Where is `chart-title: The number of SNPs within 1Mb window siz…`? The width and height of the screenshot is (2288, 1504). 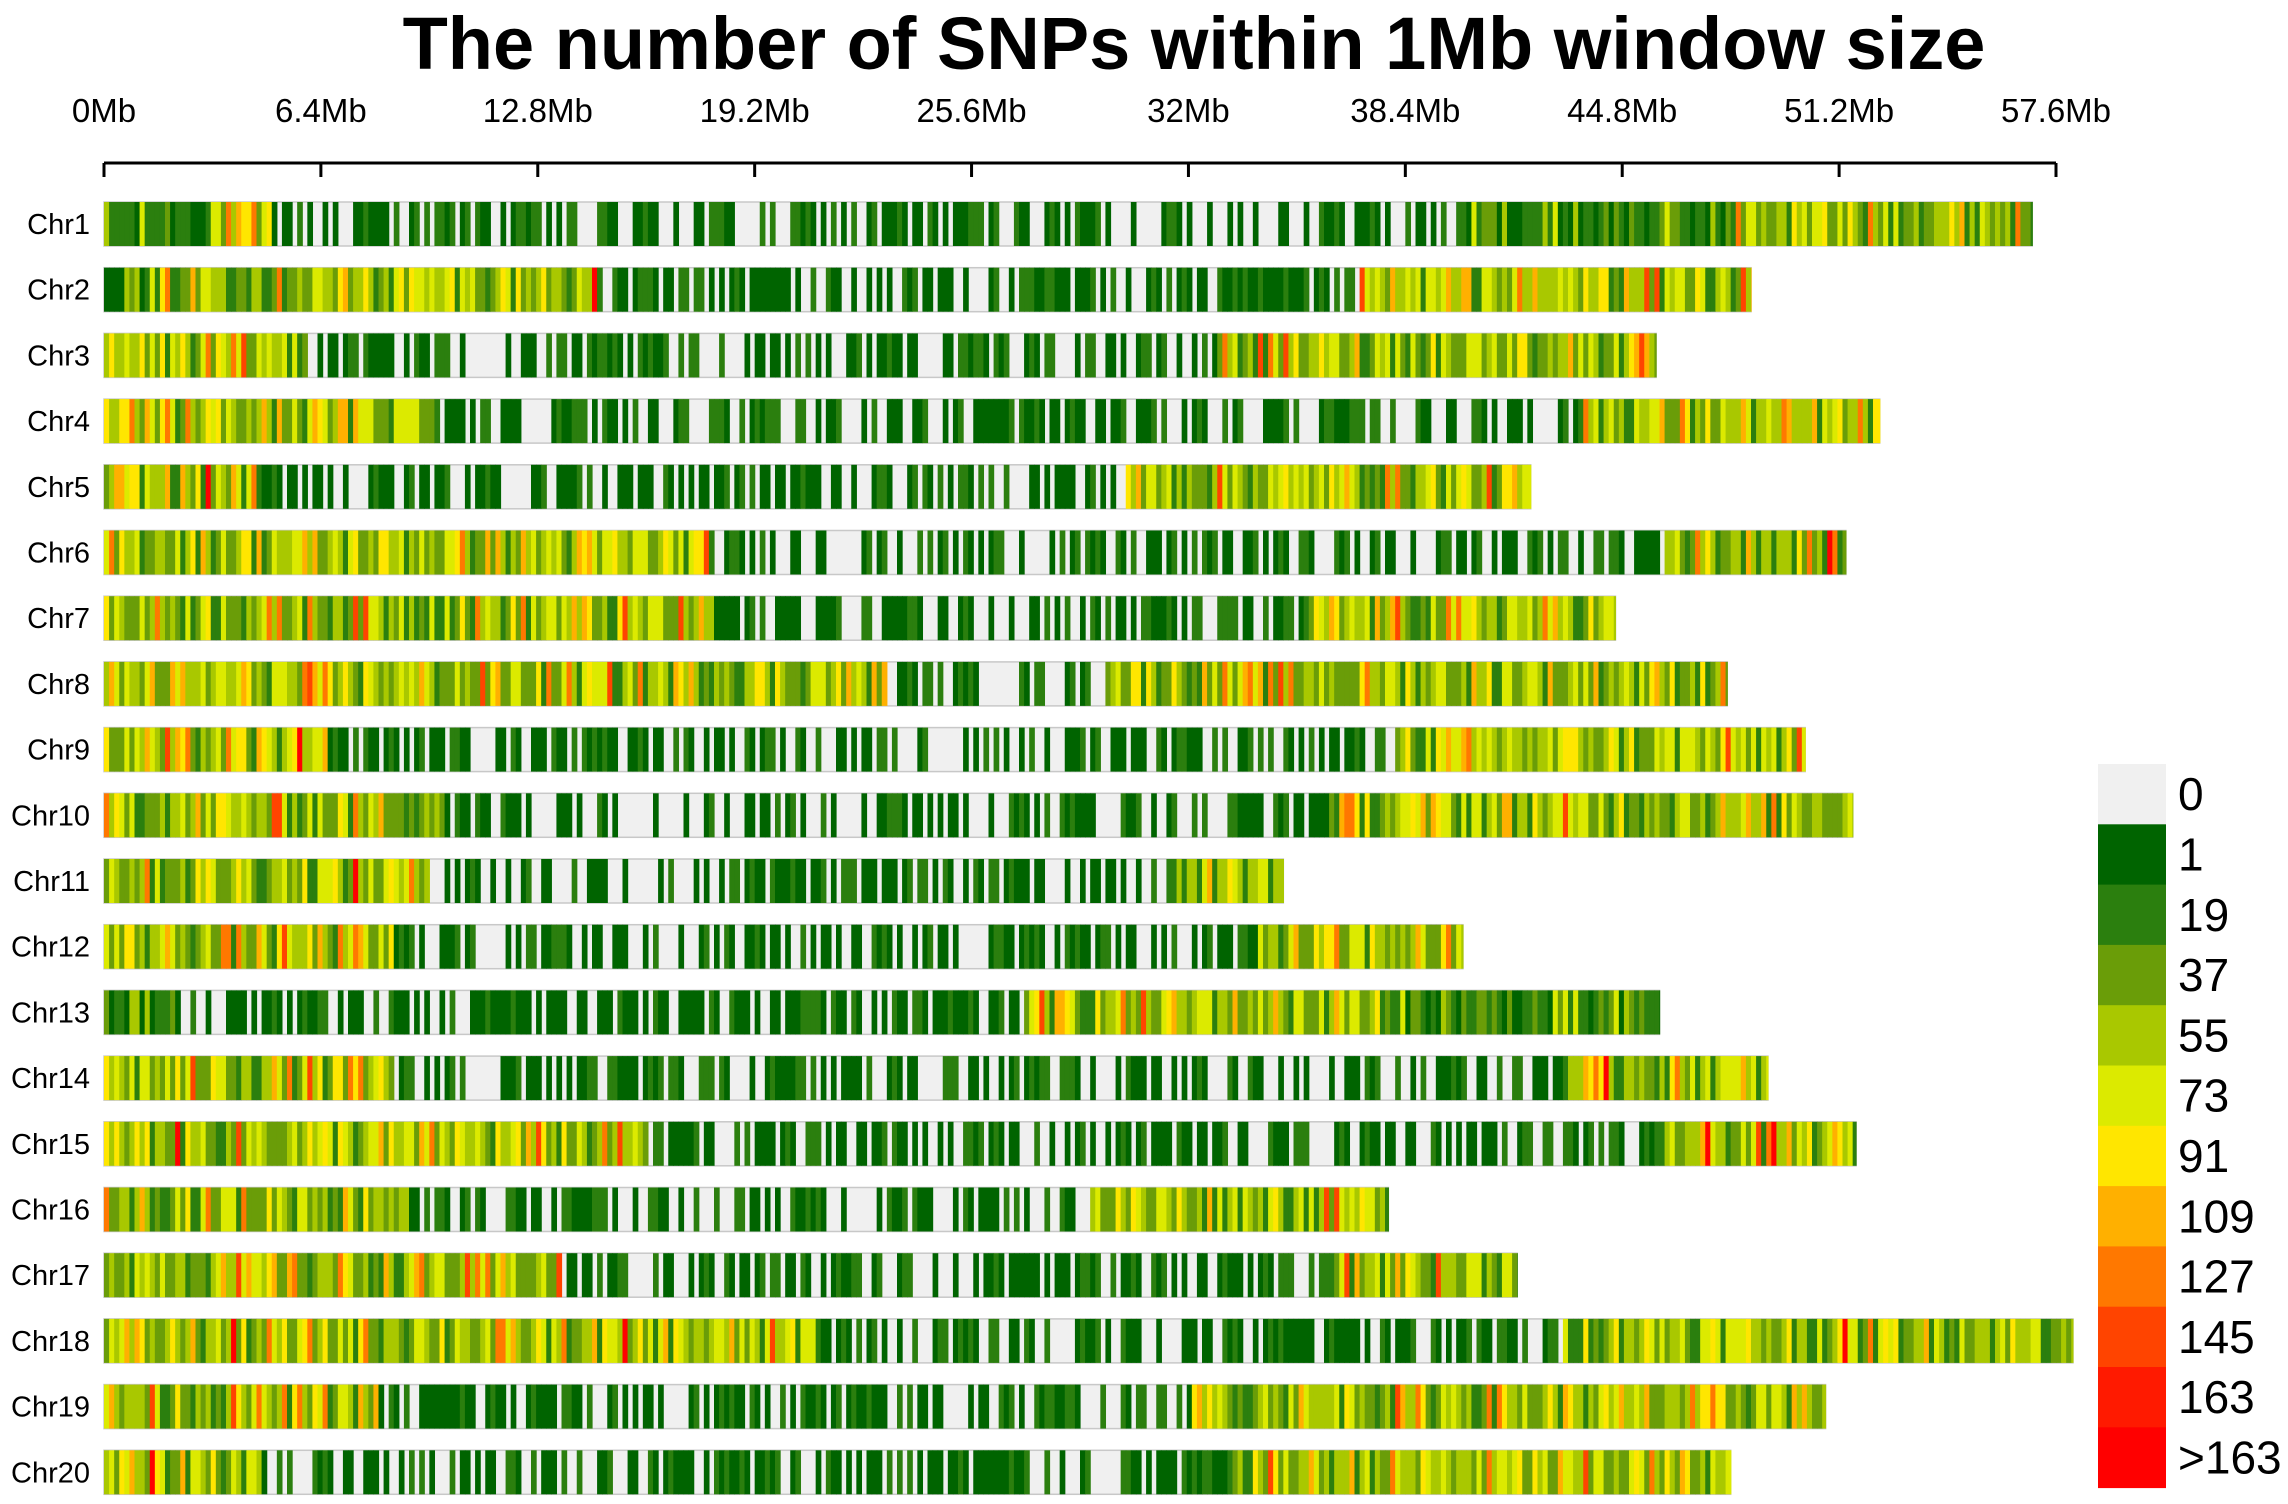 chart-title: The number of SNPs within 1Mb window siz… is located at coordinates (1194, 43).